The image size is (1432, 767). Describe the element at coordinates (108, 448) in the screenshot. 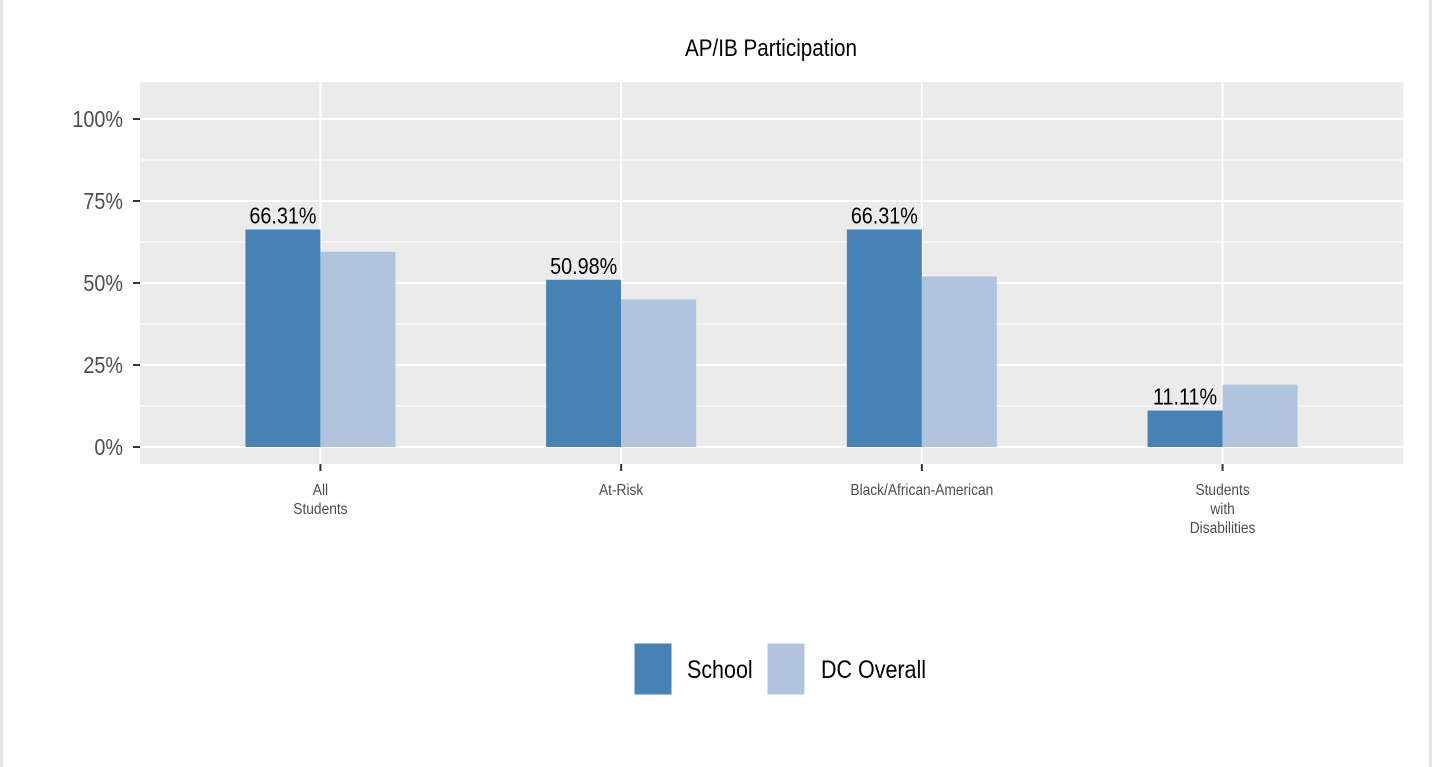

I see `y-tick-label: 0%` at that location.